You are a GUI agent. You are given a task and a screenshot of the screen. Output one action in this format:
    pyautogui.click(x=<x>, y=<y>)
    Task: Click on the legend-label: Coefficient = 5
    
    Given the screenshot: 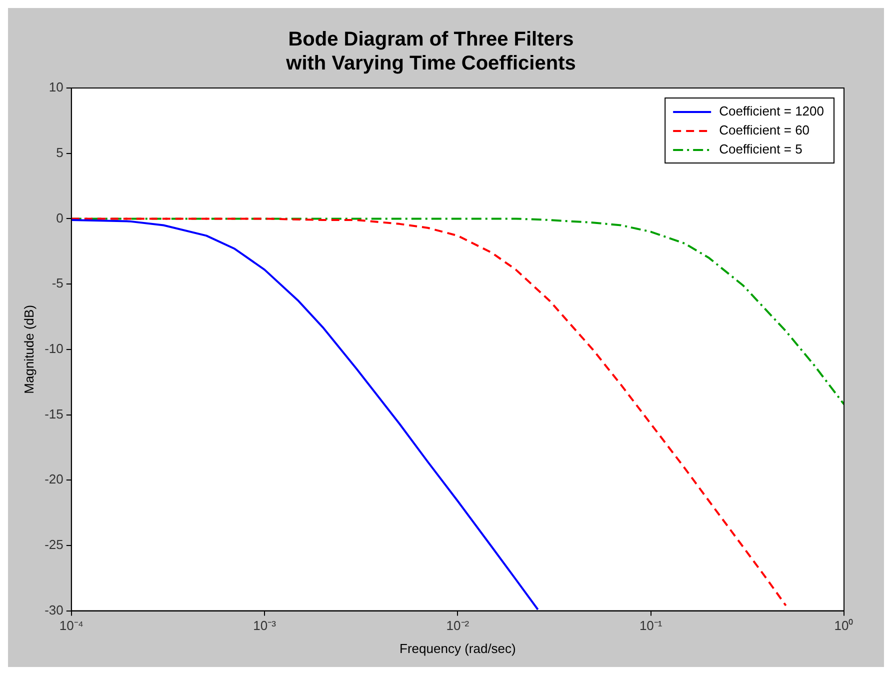 What is the action you would take?
    pyautogui.click(x=760, y=149)
    